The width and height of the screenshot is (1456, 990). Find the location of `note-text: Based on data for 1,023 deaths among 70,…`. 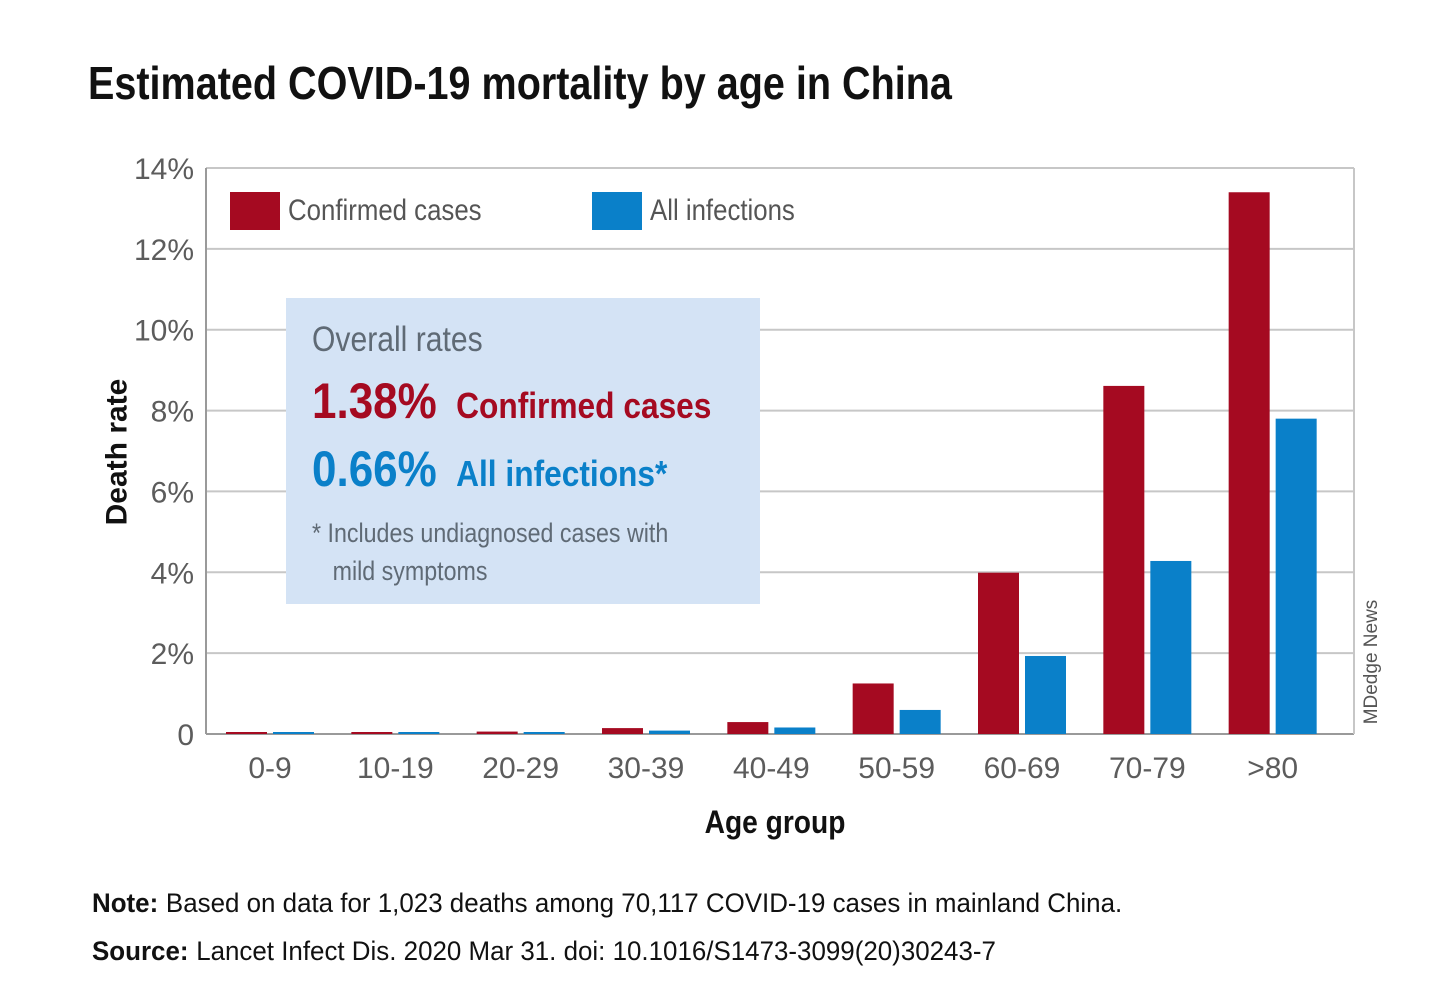

note-text: Based on data for 1,023 deaths among 70,… is located at coordinates (644, 903).